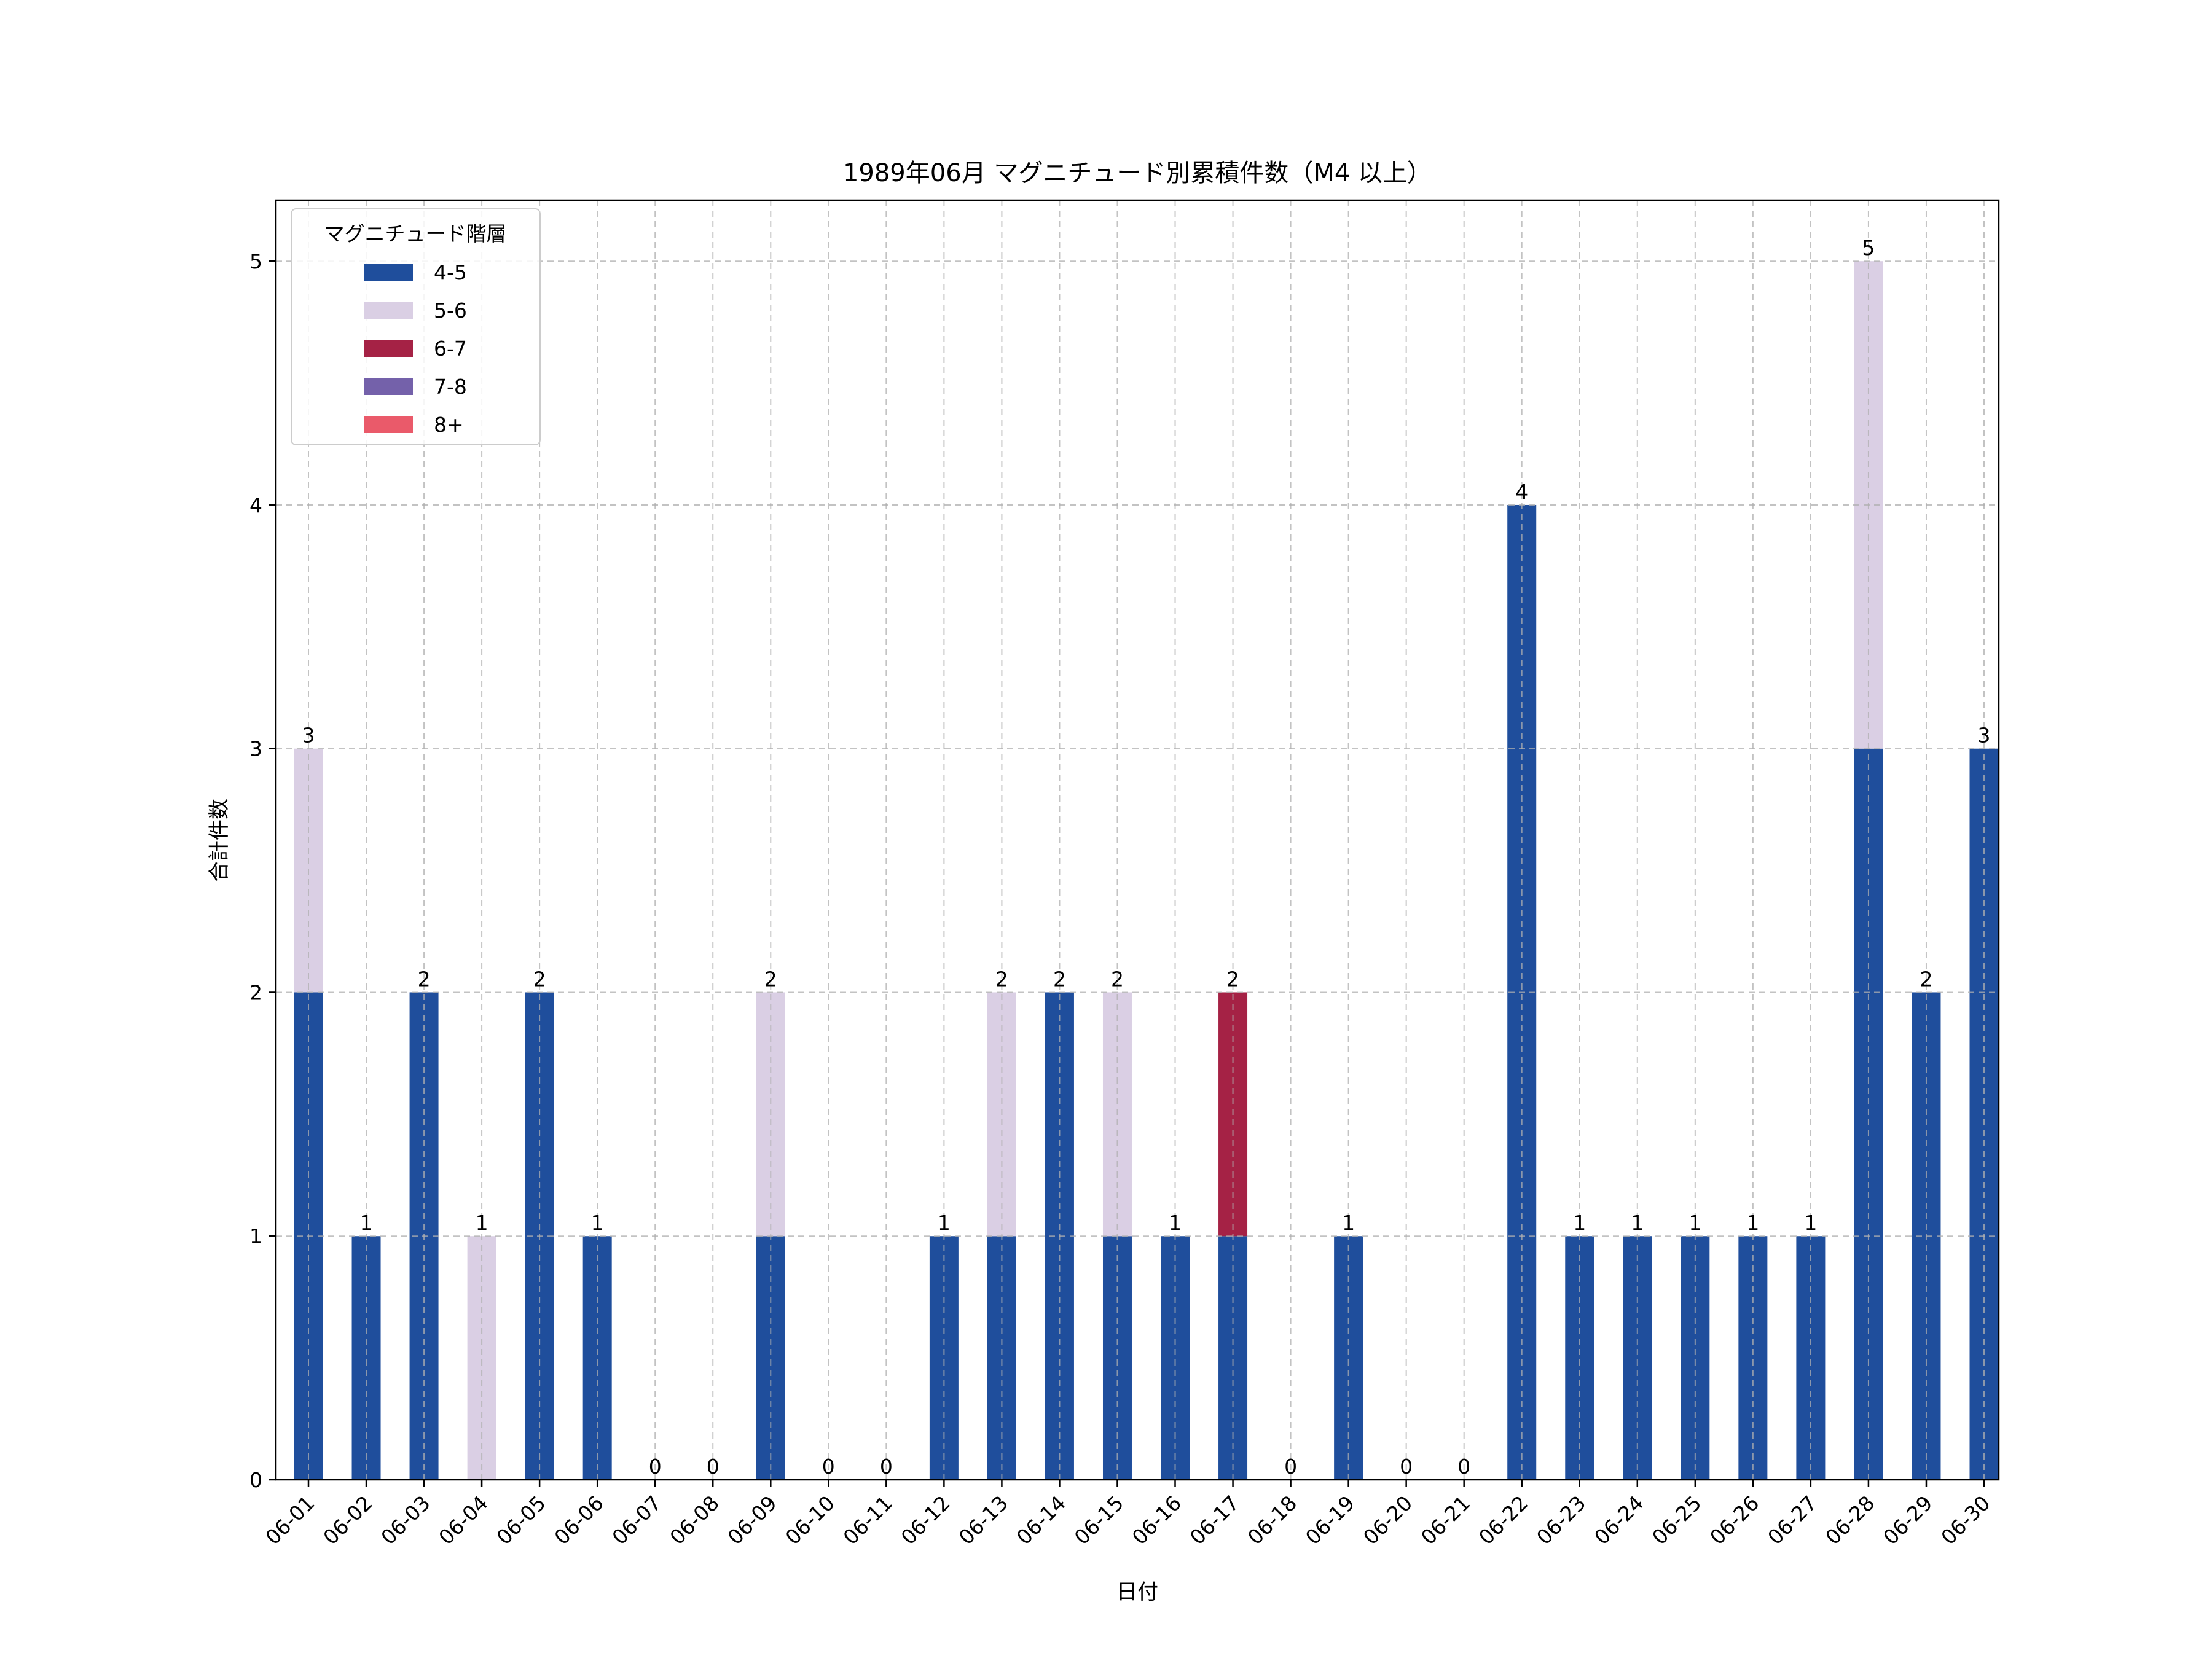 The image size is (2212, 1661). What do you see at coordinates (255, 749) in the screenshot?
I see `y-tick-label-3: 3` at bounding box center [255, 749].